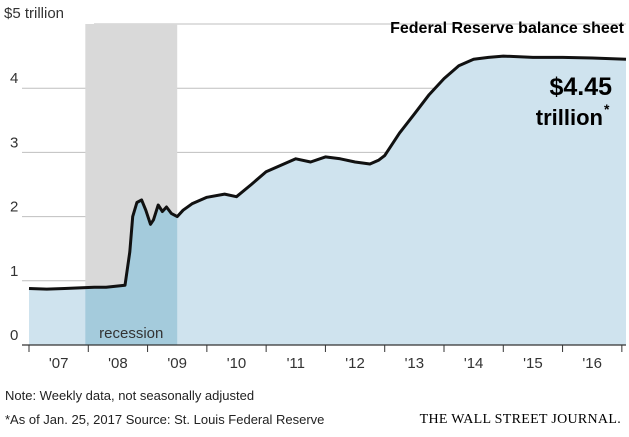 The height and width of the screenshot is (437, 629). What do you see at coordinates (533, 363) in the screenshot?
I see `x-tick-label: '15` at bounding box center [533, 363].